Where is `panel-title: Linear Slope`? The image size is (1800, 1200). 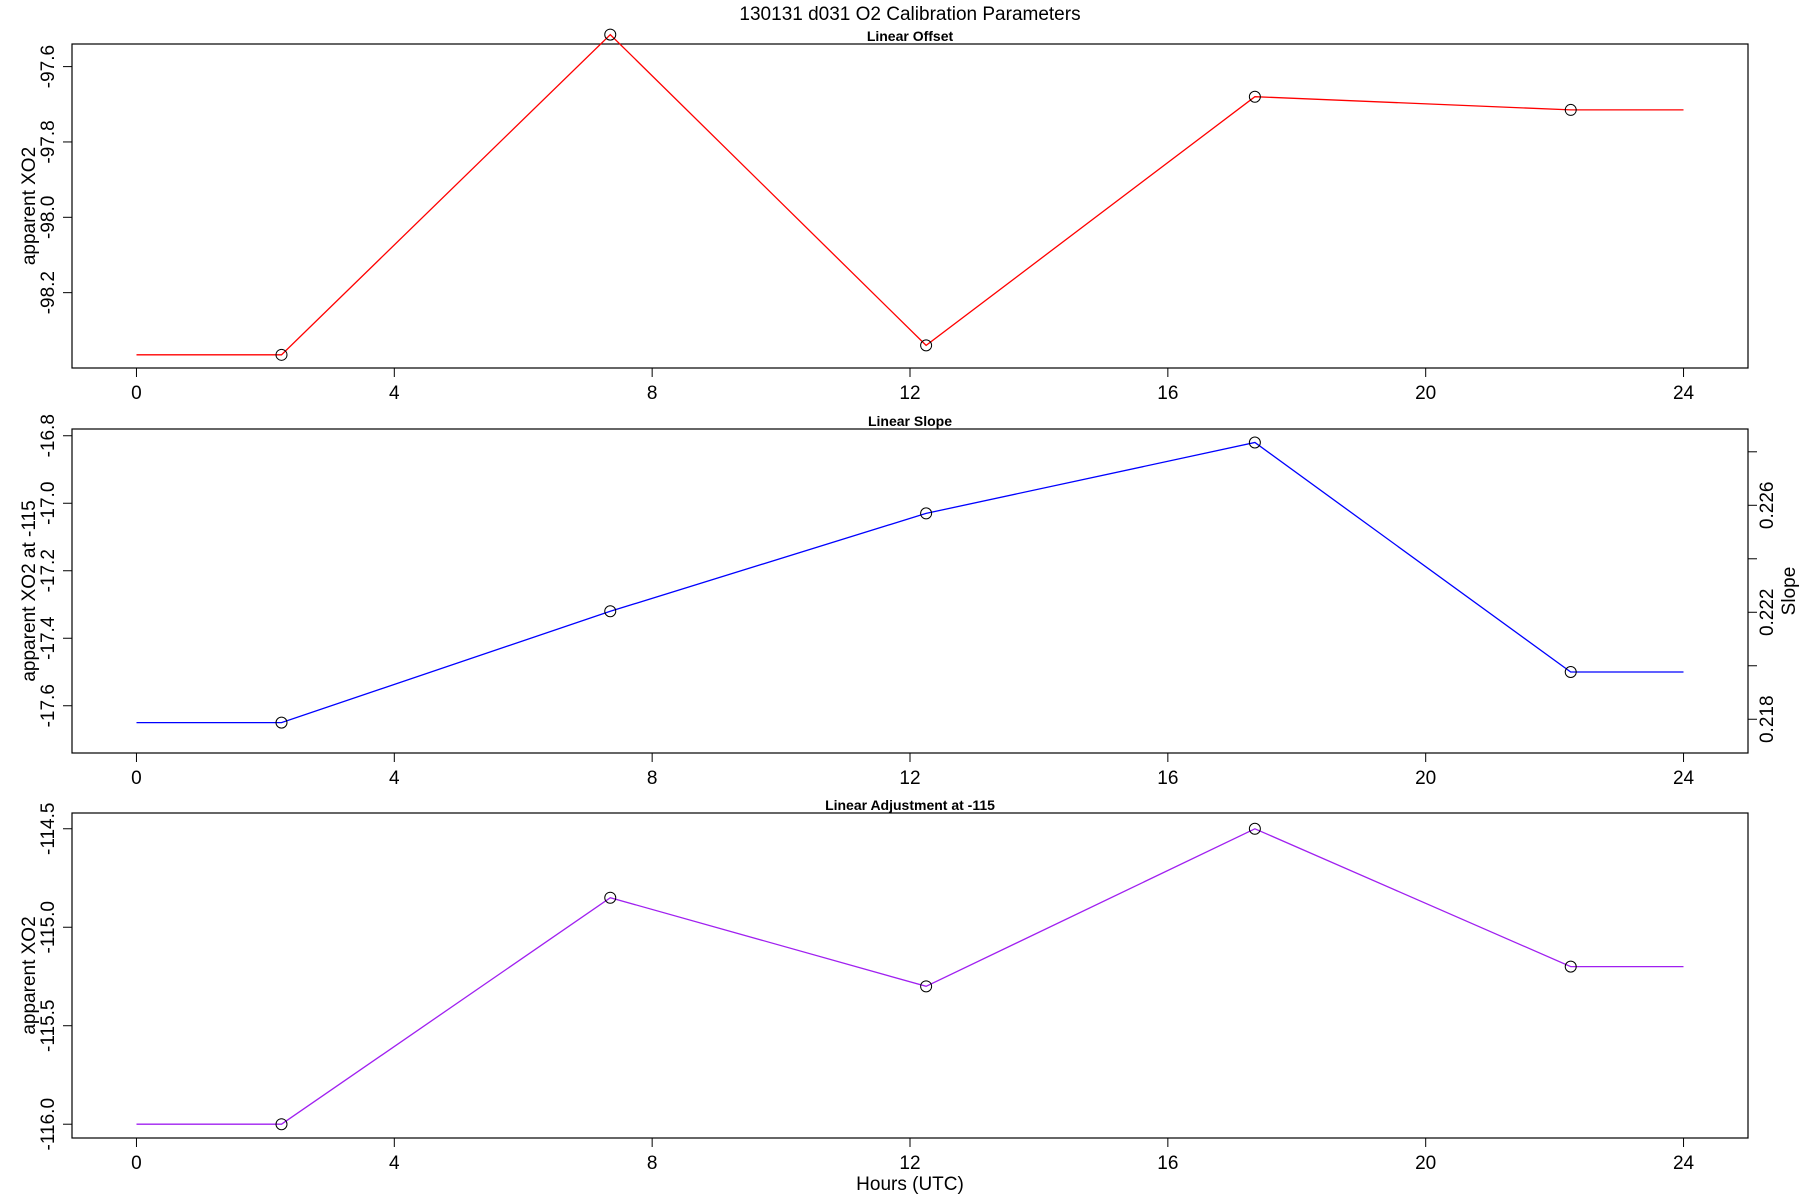 panel-title: Linear Slope is located at coordinates (910, 421).